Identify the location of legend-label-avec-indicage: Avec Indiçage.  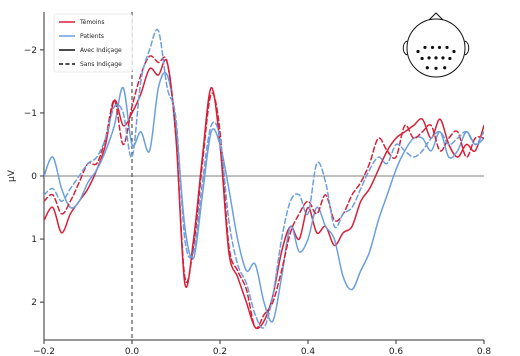
(101, 50).